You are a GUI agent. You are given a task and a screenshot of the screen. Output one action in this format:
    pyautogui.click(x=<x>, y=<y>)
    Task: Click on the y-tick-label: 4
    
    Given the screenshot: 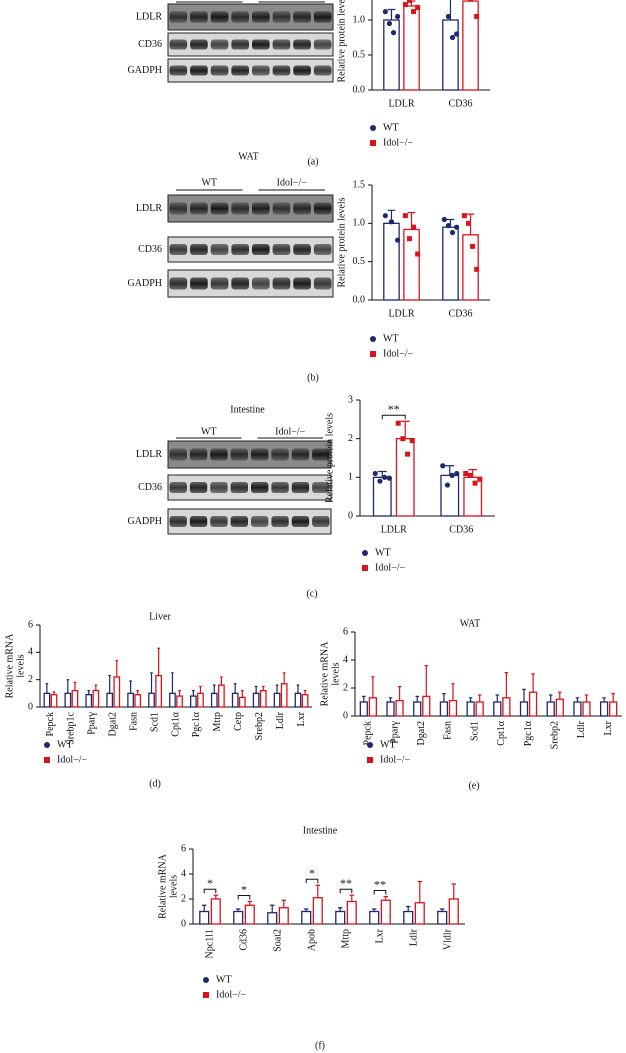 What is the action you would take?
    pyautogui.click(x=183, y=873)
    